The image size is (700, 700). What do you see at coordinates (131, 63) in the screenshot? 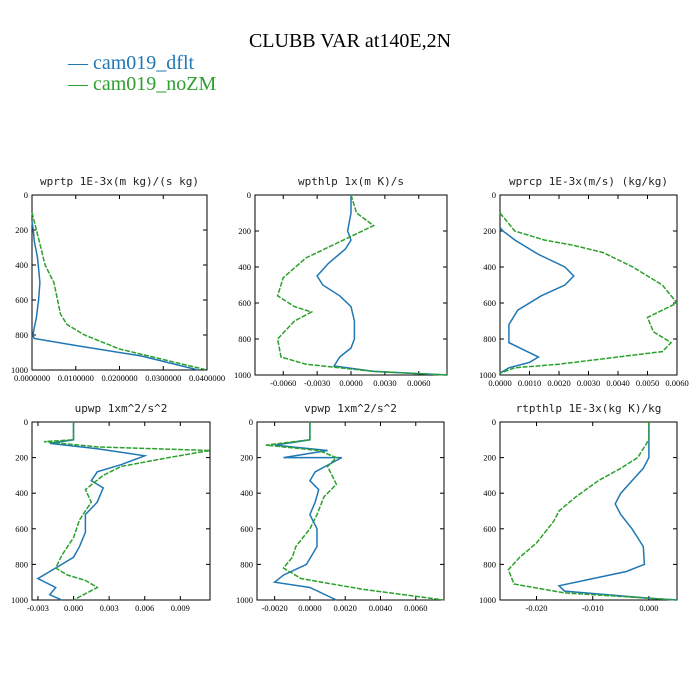
I see `legend-entry-dflt: — cam019_dflt` at bounding box center [131, 63].